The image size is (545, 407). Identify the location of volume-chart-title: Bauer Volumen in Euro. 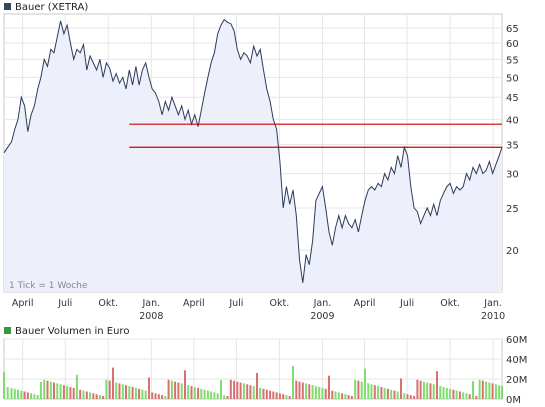
(72, 331).